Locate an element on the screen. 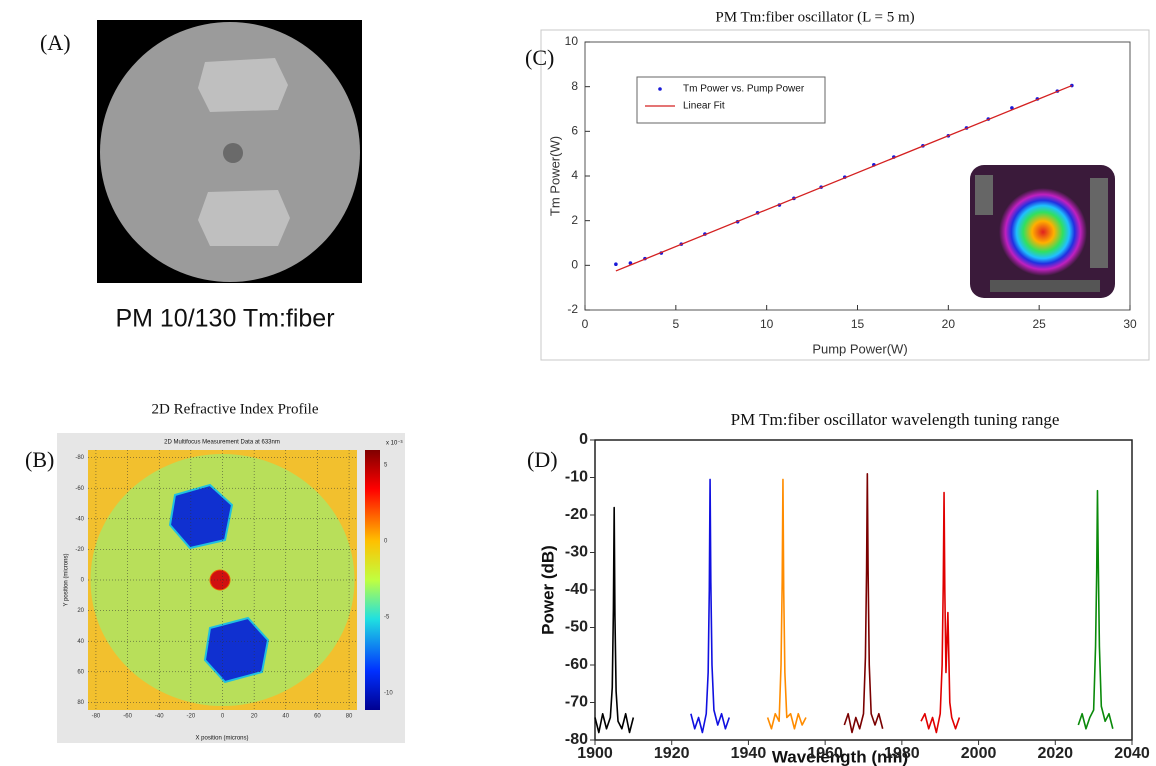  chart-title: PM Tm:fiber oscillator (L = 5 m) is located at coordinates (814, 17).